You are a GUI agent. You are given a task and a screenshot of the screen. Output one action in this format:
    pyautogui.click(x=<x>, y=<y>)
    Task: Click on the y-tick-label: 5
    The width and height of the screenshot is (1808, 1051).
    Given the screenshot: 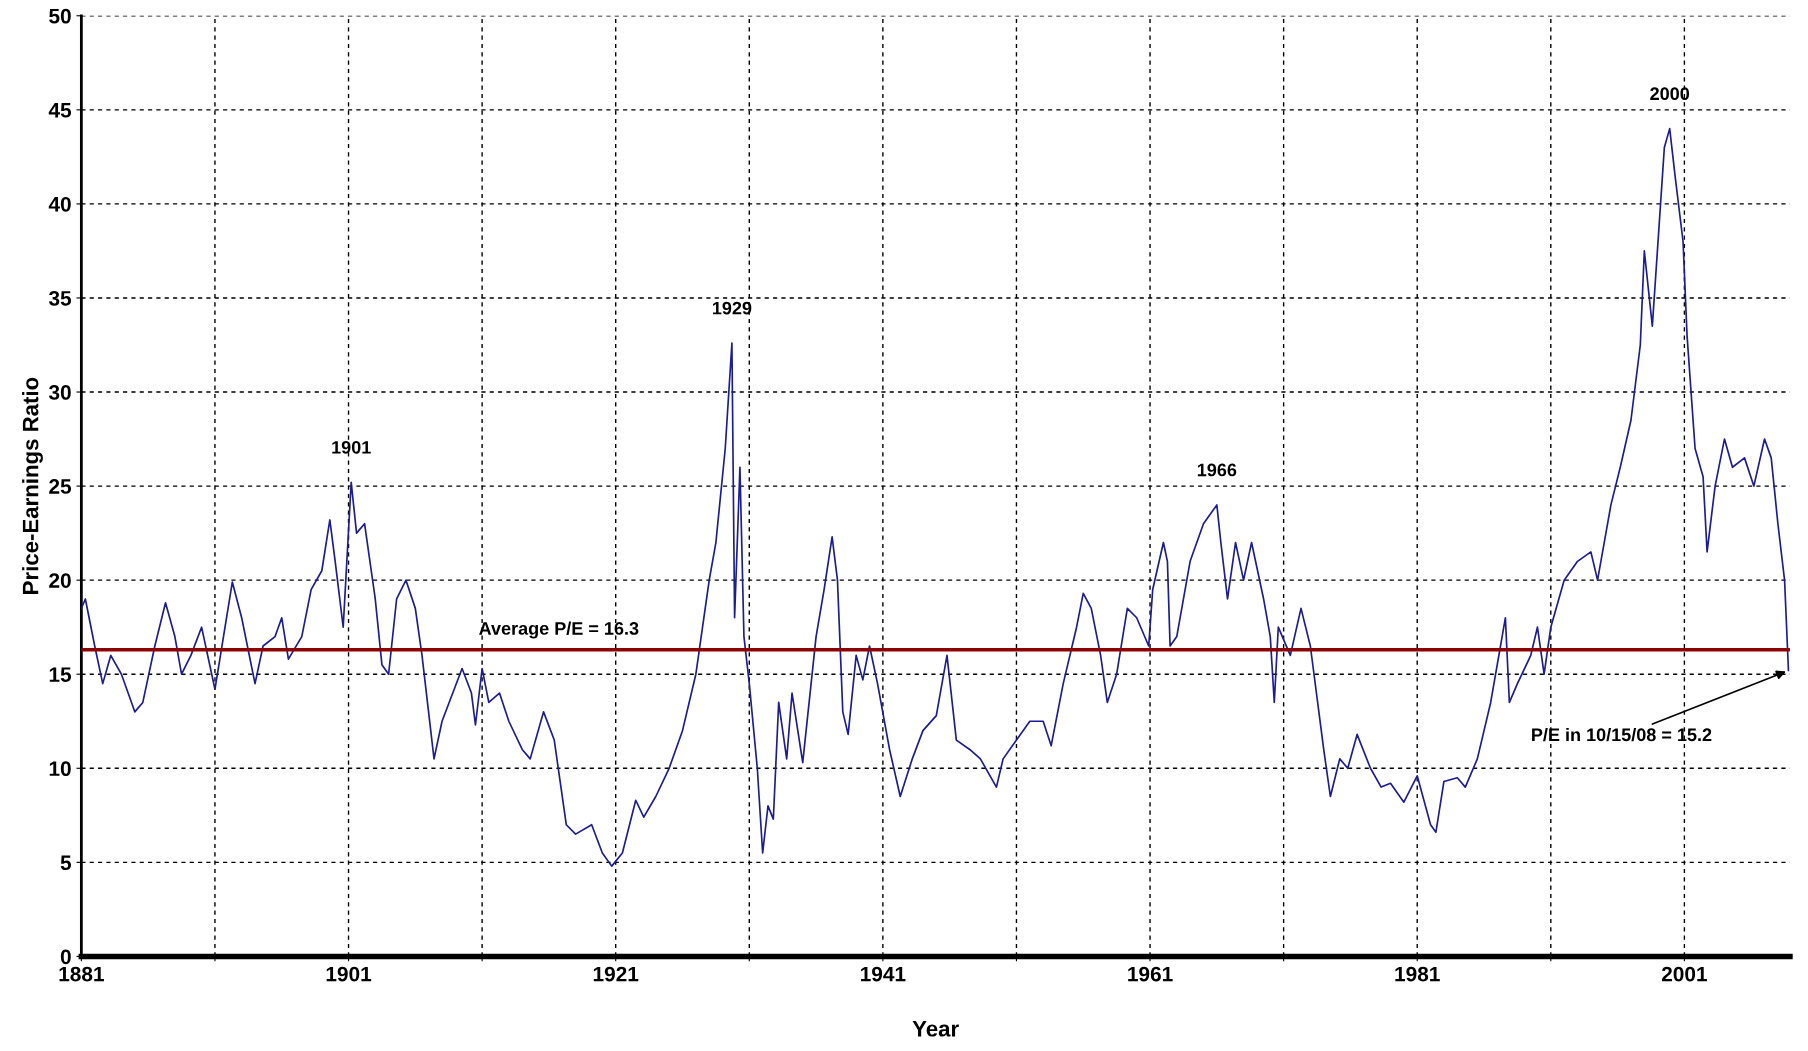 What is the action you would take?
    pyautogui.click(x=66, y=863)
    